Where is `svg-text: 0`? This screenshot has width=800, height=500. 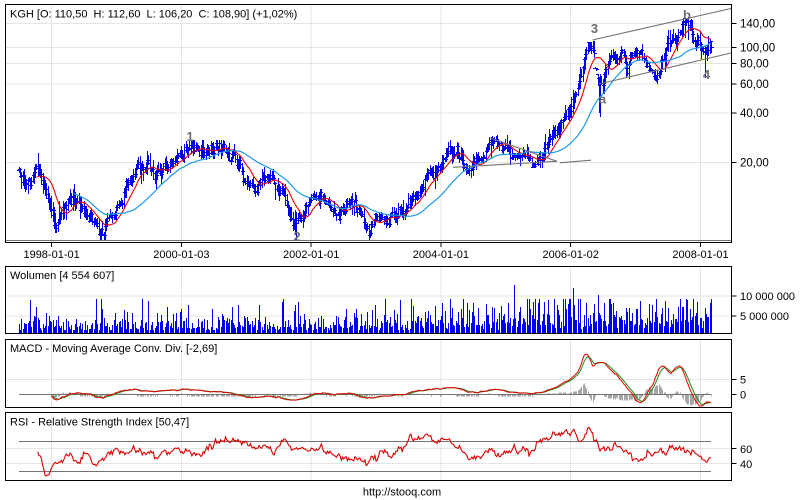 svg-text: 0 is located at coordinates (743, 396).